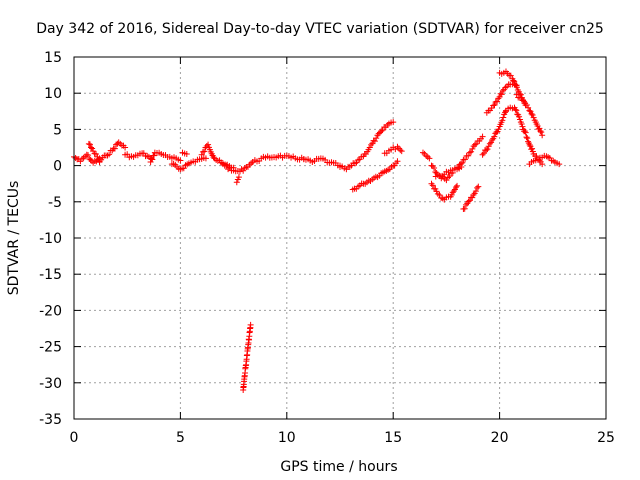  Describe the element at coordinates (50, 239) in the screenshot. I see `y-tick-label: -10` at that location.